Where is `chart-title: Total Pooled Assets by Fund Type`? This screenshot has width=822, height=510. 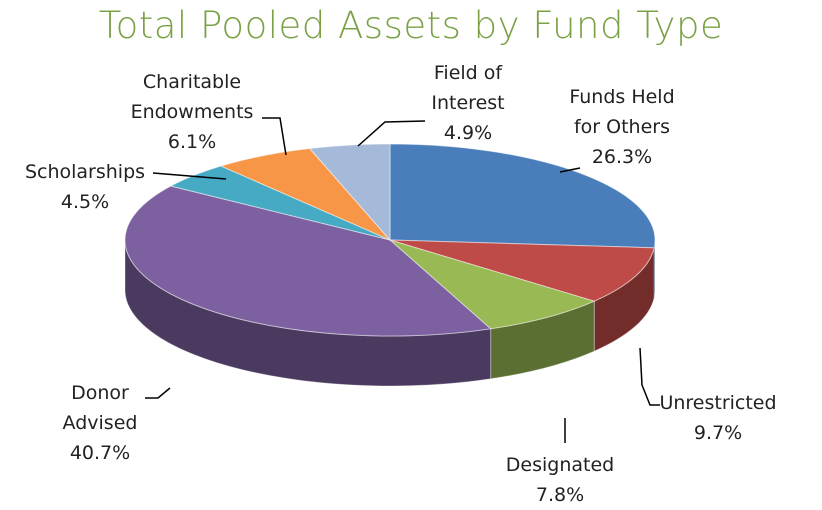 chart-title: Total Pooled Assets by Fund Type is located at coordinates (411, 25).